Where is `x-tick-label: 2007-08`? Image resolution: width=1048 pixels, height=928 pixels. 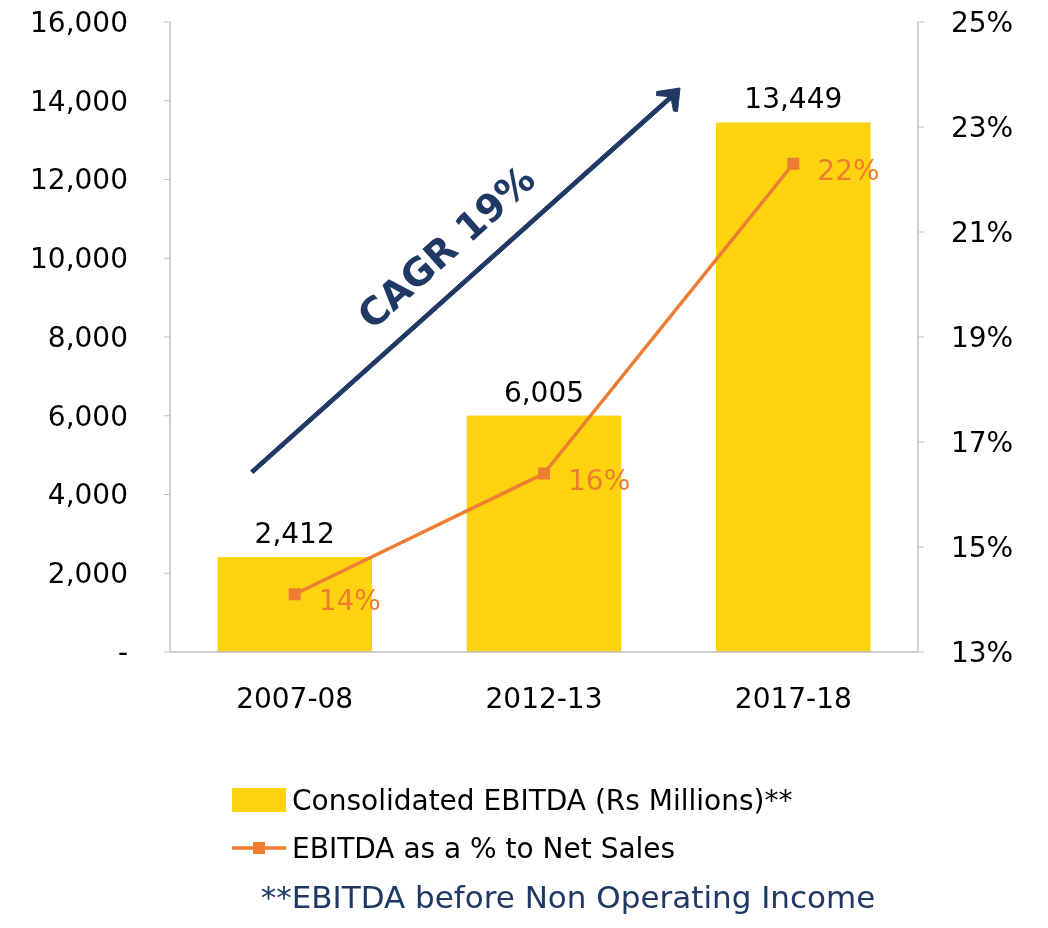
x-tick-label: 2007-08 is located at coordinates (295, 698).